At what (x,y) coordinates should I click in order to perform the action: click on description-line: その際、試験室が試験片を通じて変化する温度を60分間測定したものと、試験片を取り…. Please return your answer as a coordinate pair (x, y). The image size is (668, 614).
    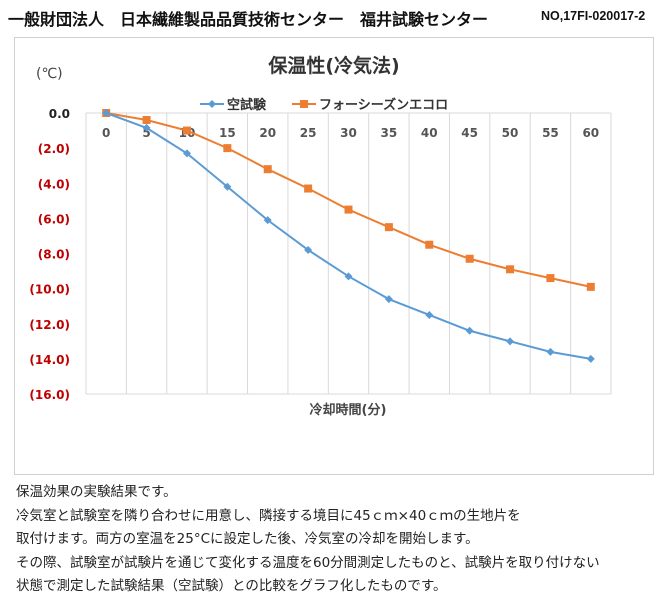
    Looking at the image, I should click on (308, 562).